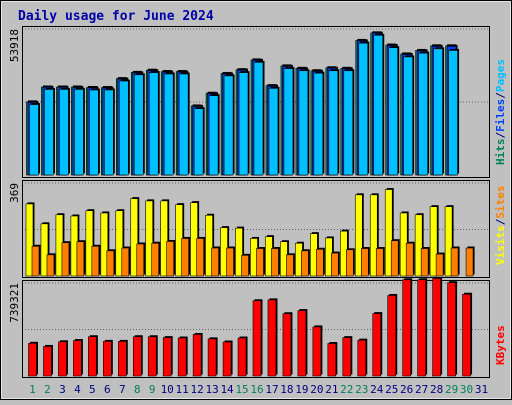  I want to click on bar-pages-day-23-face, so click(363, 109).